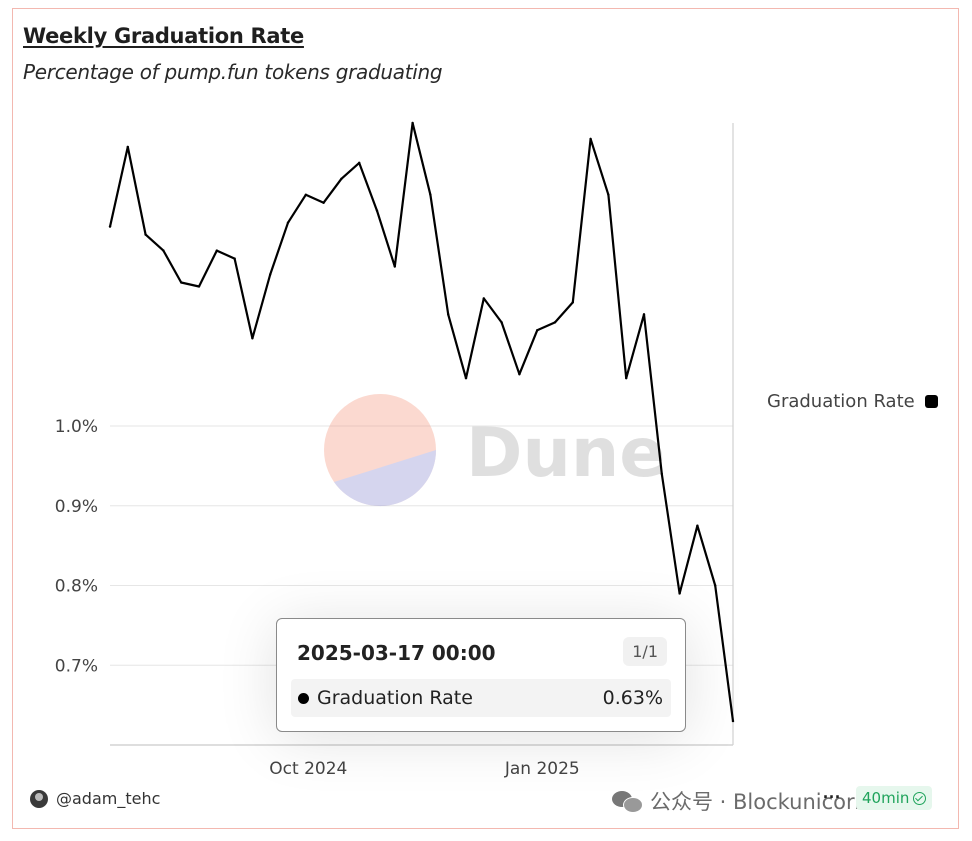  I want to click on x-tick-label: Oct 2024, so click(308, 769).